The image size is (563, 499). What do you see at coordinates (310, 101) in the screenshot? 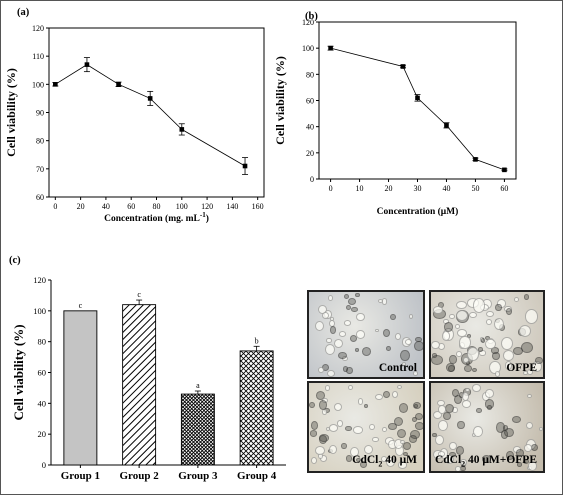
I see `y-tick-label: 60` at bounding box center [310, 101].